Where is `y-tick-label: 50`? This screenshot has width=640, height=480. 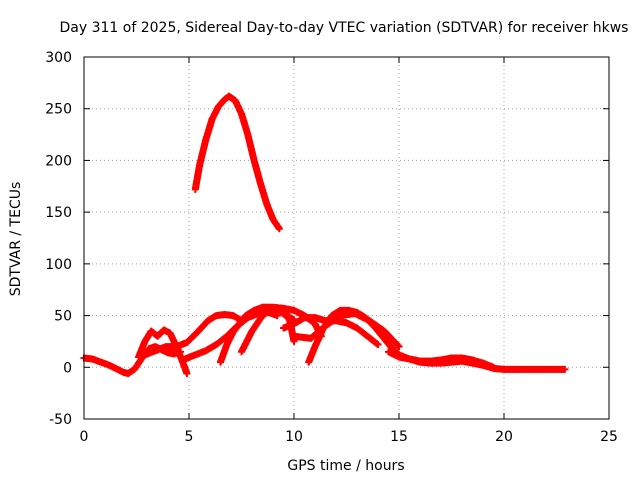 y-tick-label: 50 is located at coordinates (63, 317).